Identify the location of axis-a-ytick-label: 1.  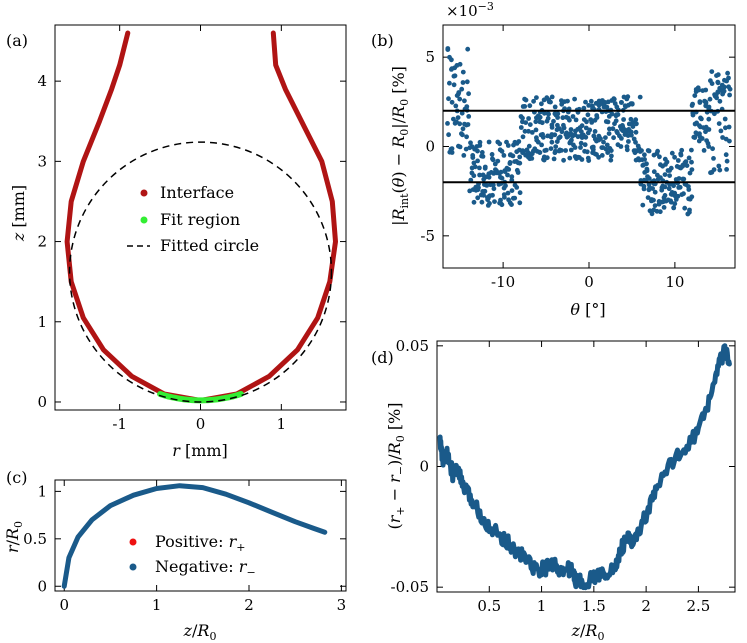
(42, 322).